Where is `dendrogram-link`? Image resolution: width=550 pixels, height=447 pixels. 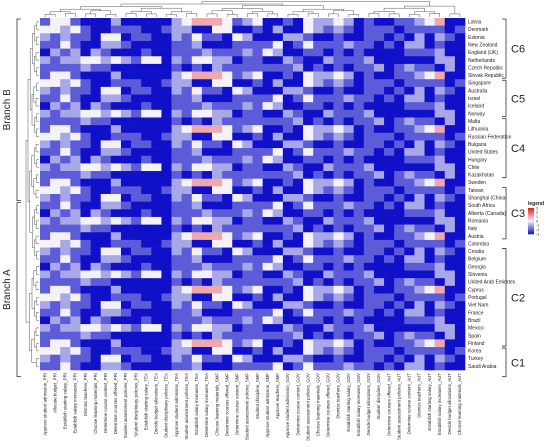
dendrogram-link is located at coordinates (434, 15).